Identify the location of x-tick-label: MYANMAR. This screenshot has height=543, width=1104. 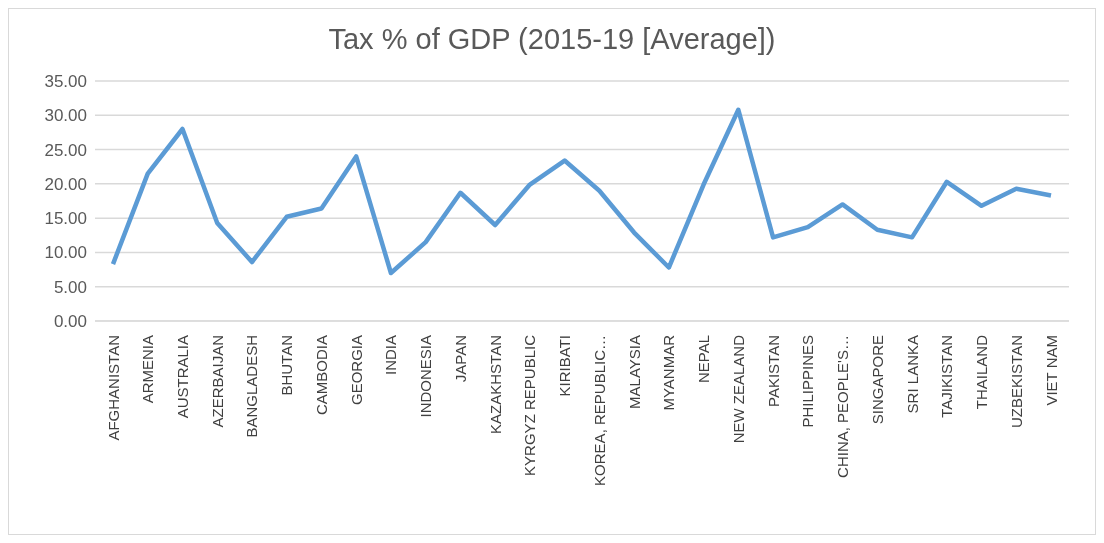
(669, 372).